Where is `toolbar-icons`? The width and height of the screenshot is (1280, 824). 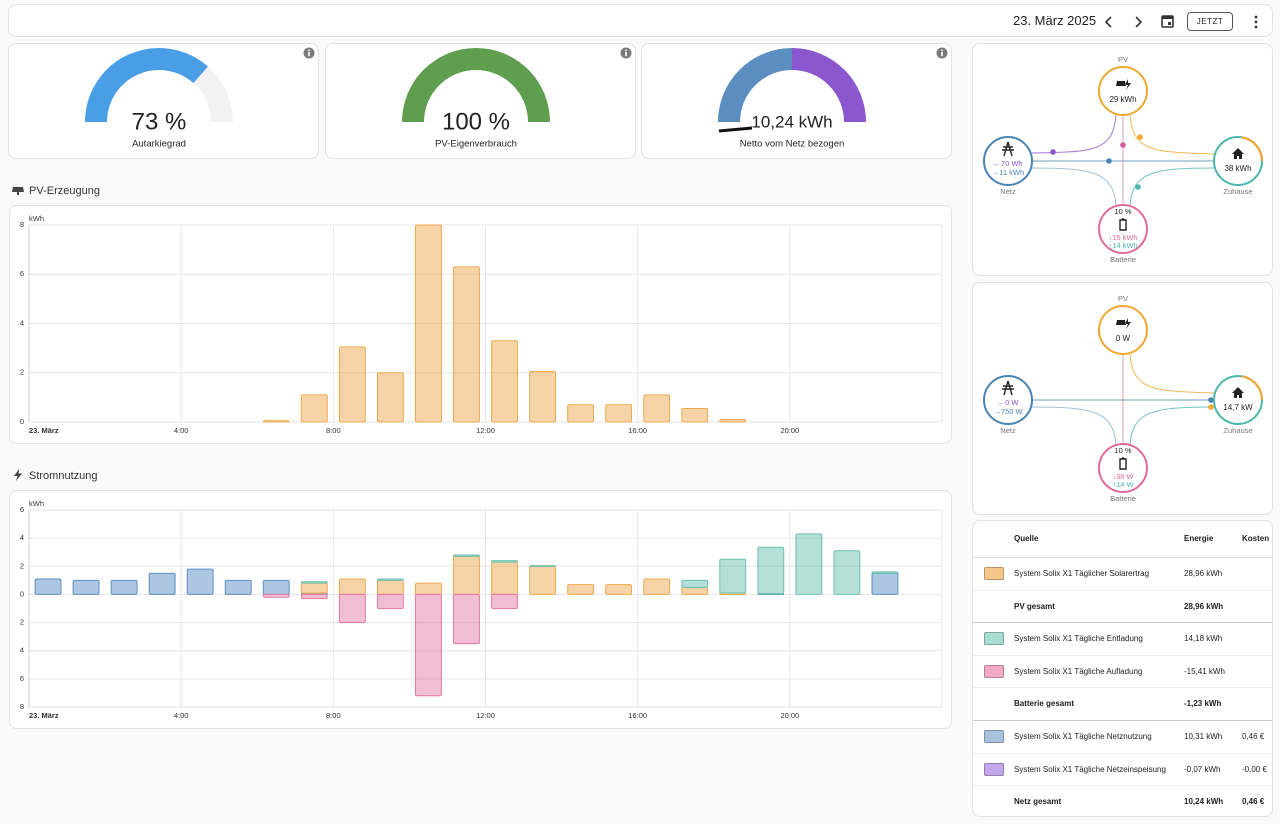
toolbar-icons is located at coordinates (1181, 22).